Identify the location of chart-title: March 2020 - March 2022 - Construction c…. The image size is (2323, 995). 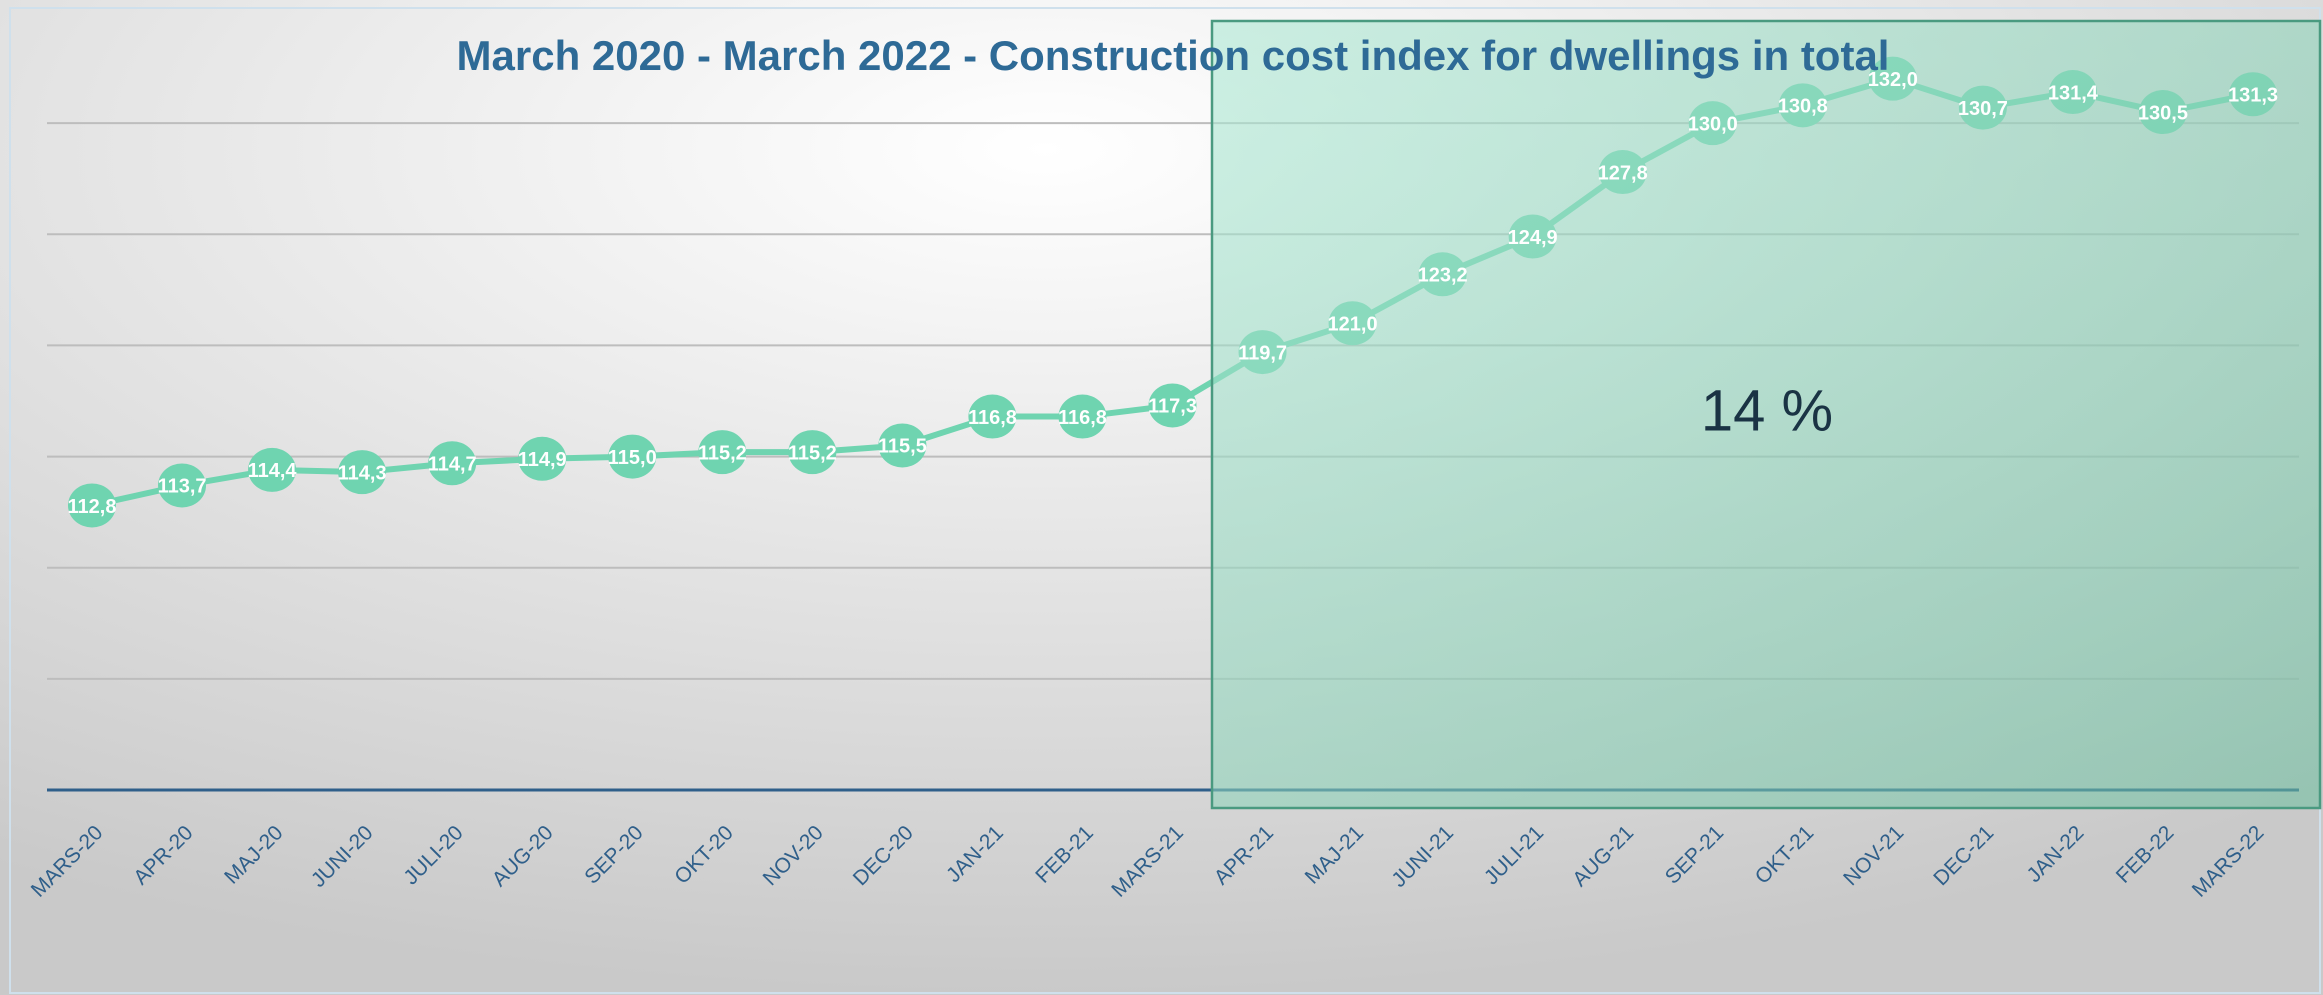
(1173, 55).